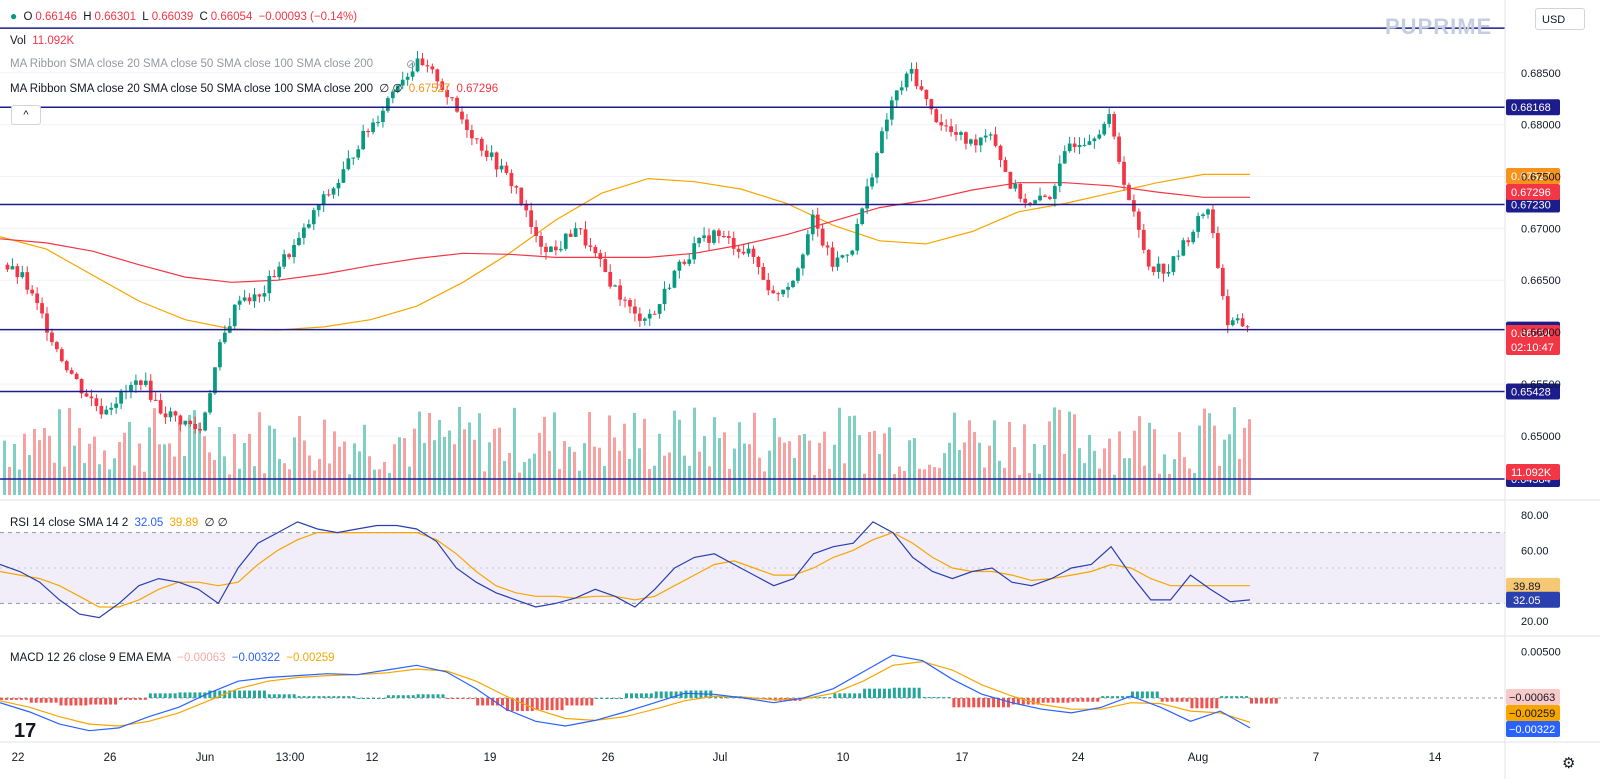 The image size is (1600, 779). Describe the element at coordinates (843, 758) in the screenshot. I see `time-tick-label: 10` at that location.